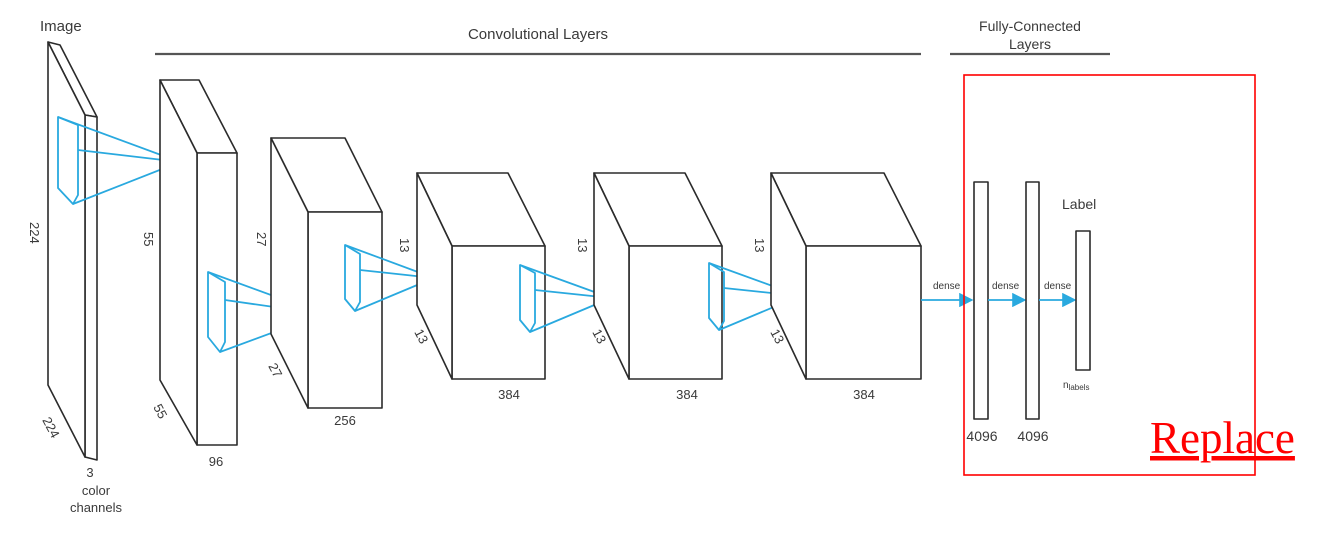  Describe the element at coordinates (72, 251) in the screenshot. I see `input-image-block` at that location.